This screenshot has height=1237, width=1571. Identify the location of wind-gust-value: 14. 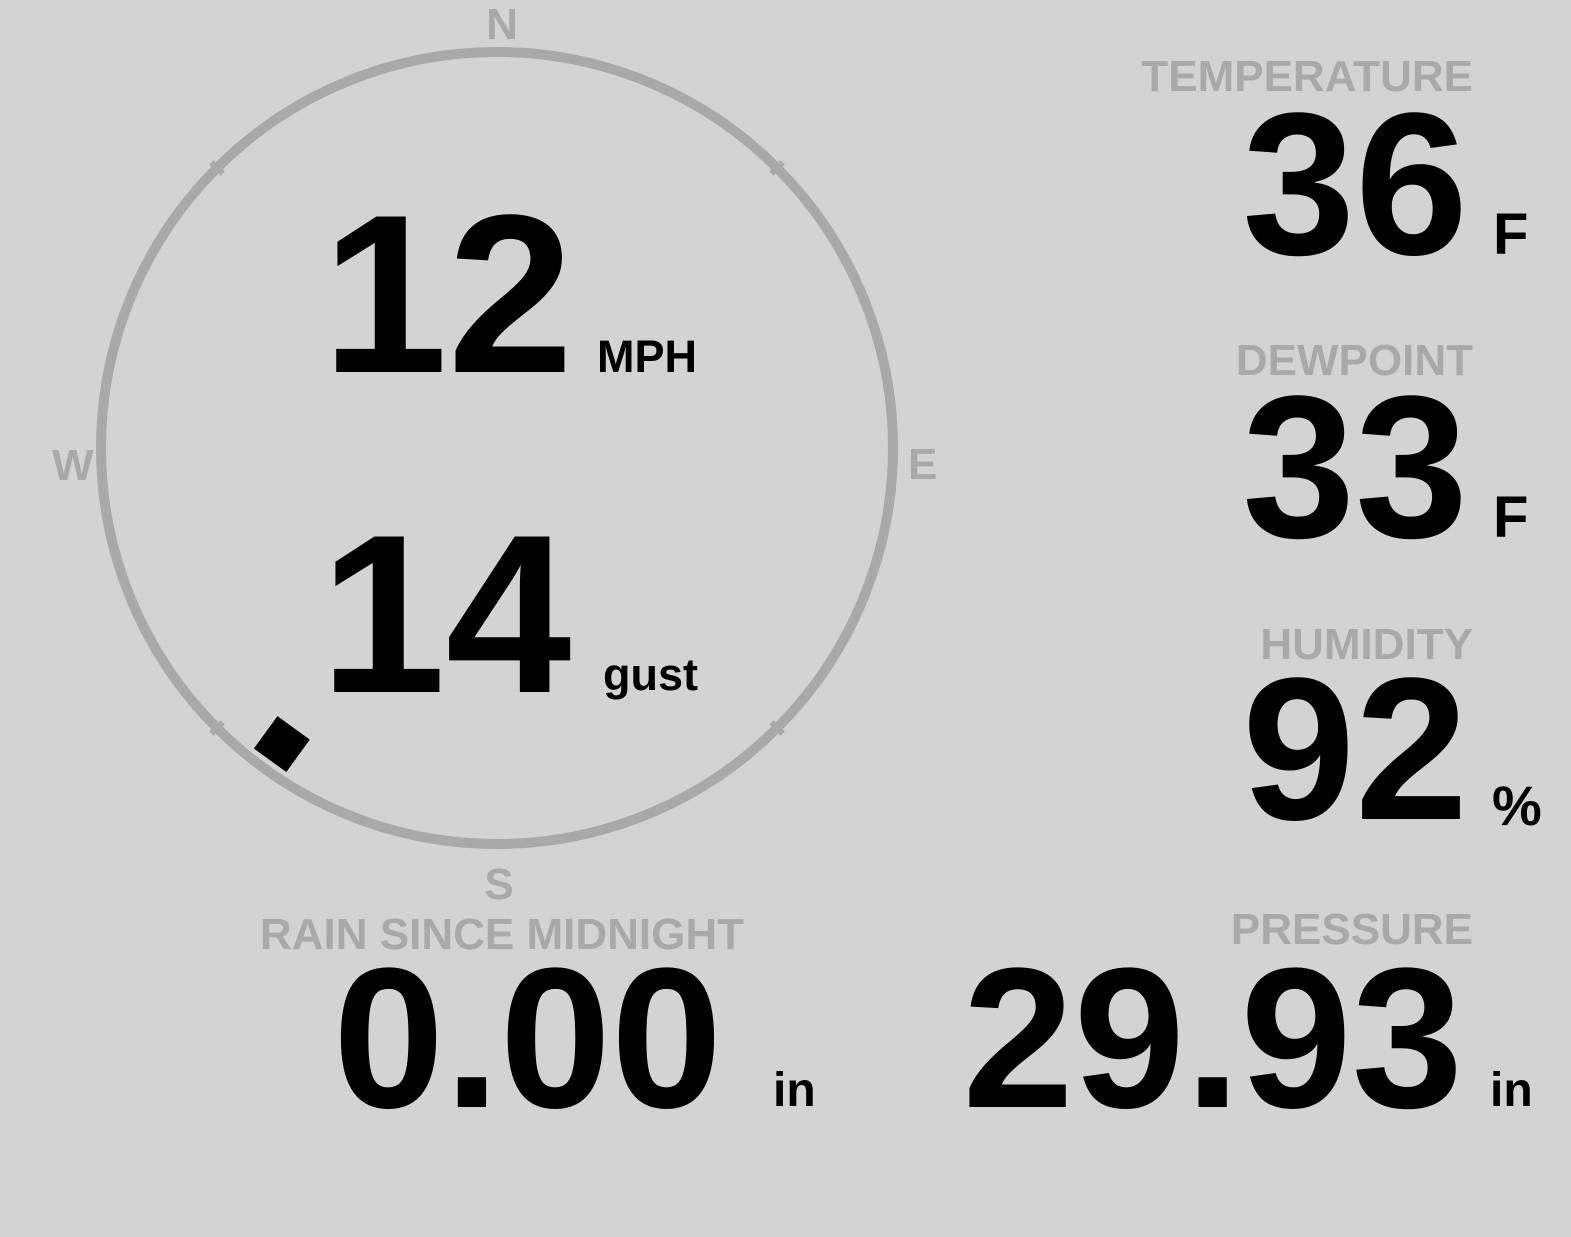
(446, 613).